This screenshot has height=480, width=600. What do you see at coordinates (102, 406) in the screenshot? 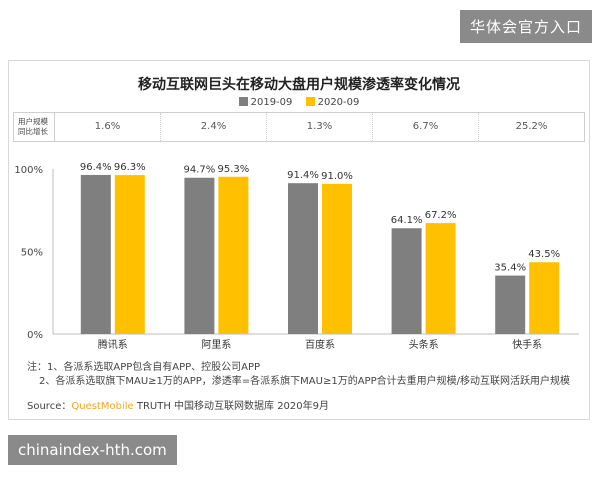
I see `source-brand: QuestMobile` at bounding box center [102, 406].